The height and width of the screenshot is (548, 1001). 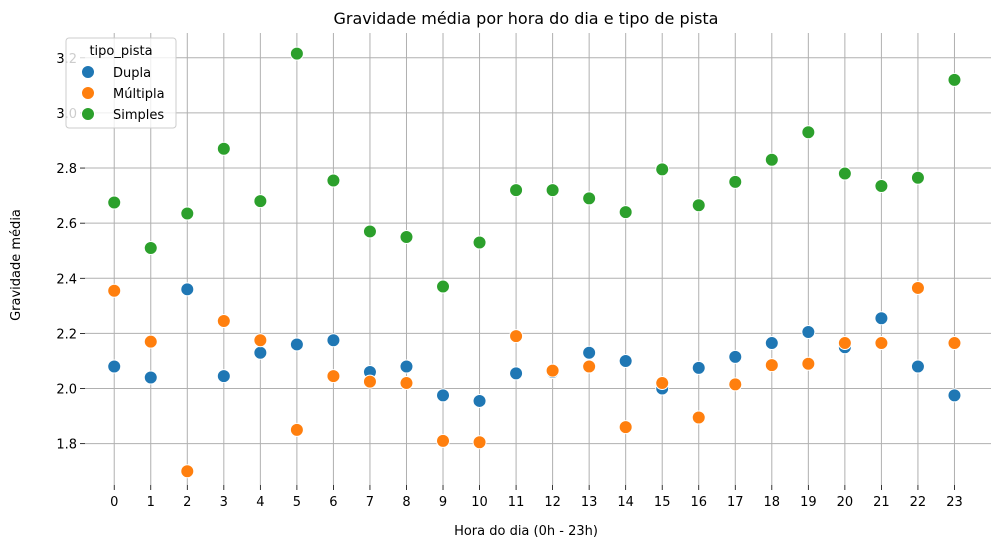 I want to click on legend-marker, so click(x=88, y=93).